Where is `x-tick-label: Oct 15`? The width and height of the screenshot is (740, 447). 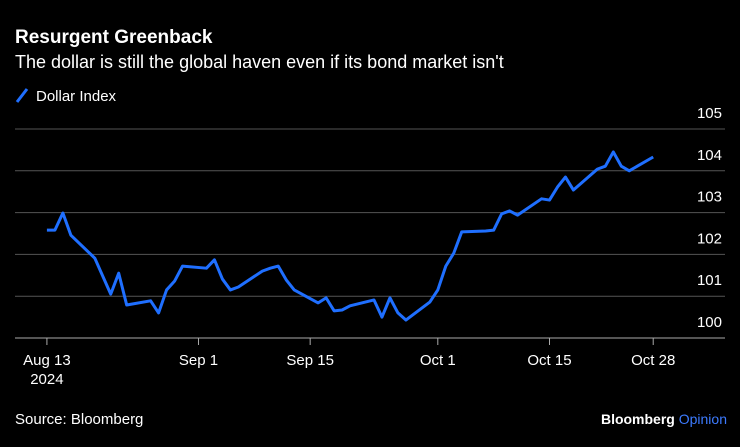 x-tick-label: Oct 15 is located at coordinates (549, 360).